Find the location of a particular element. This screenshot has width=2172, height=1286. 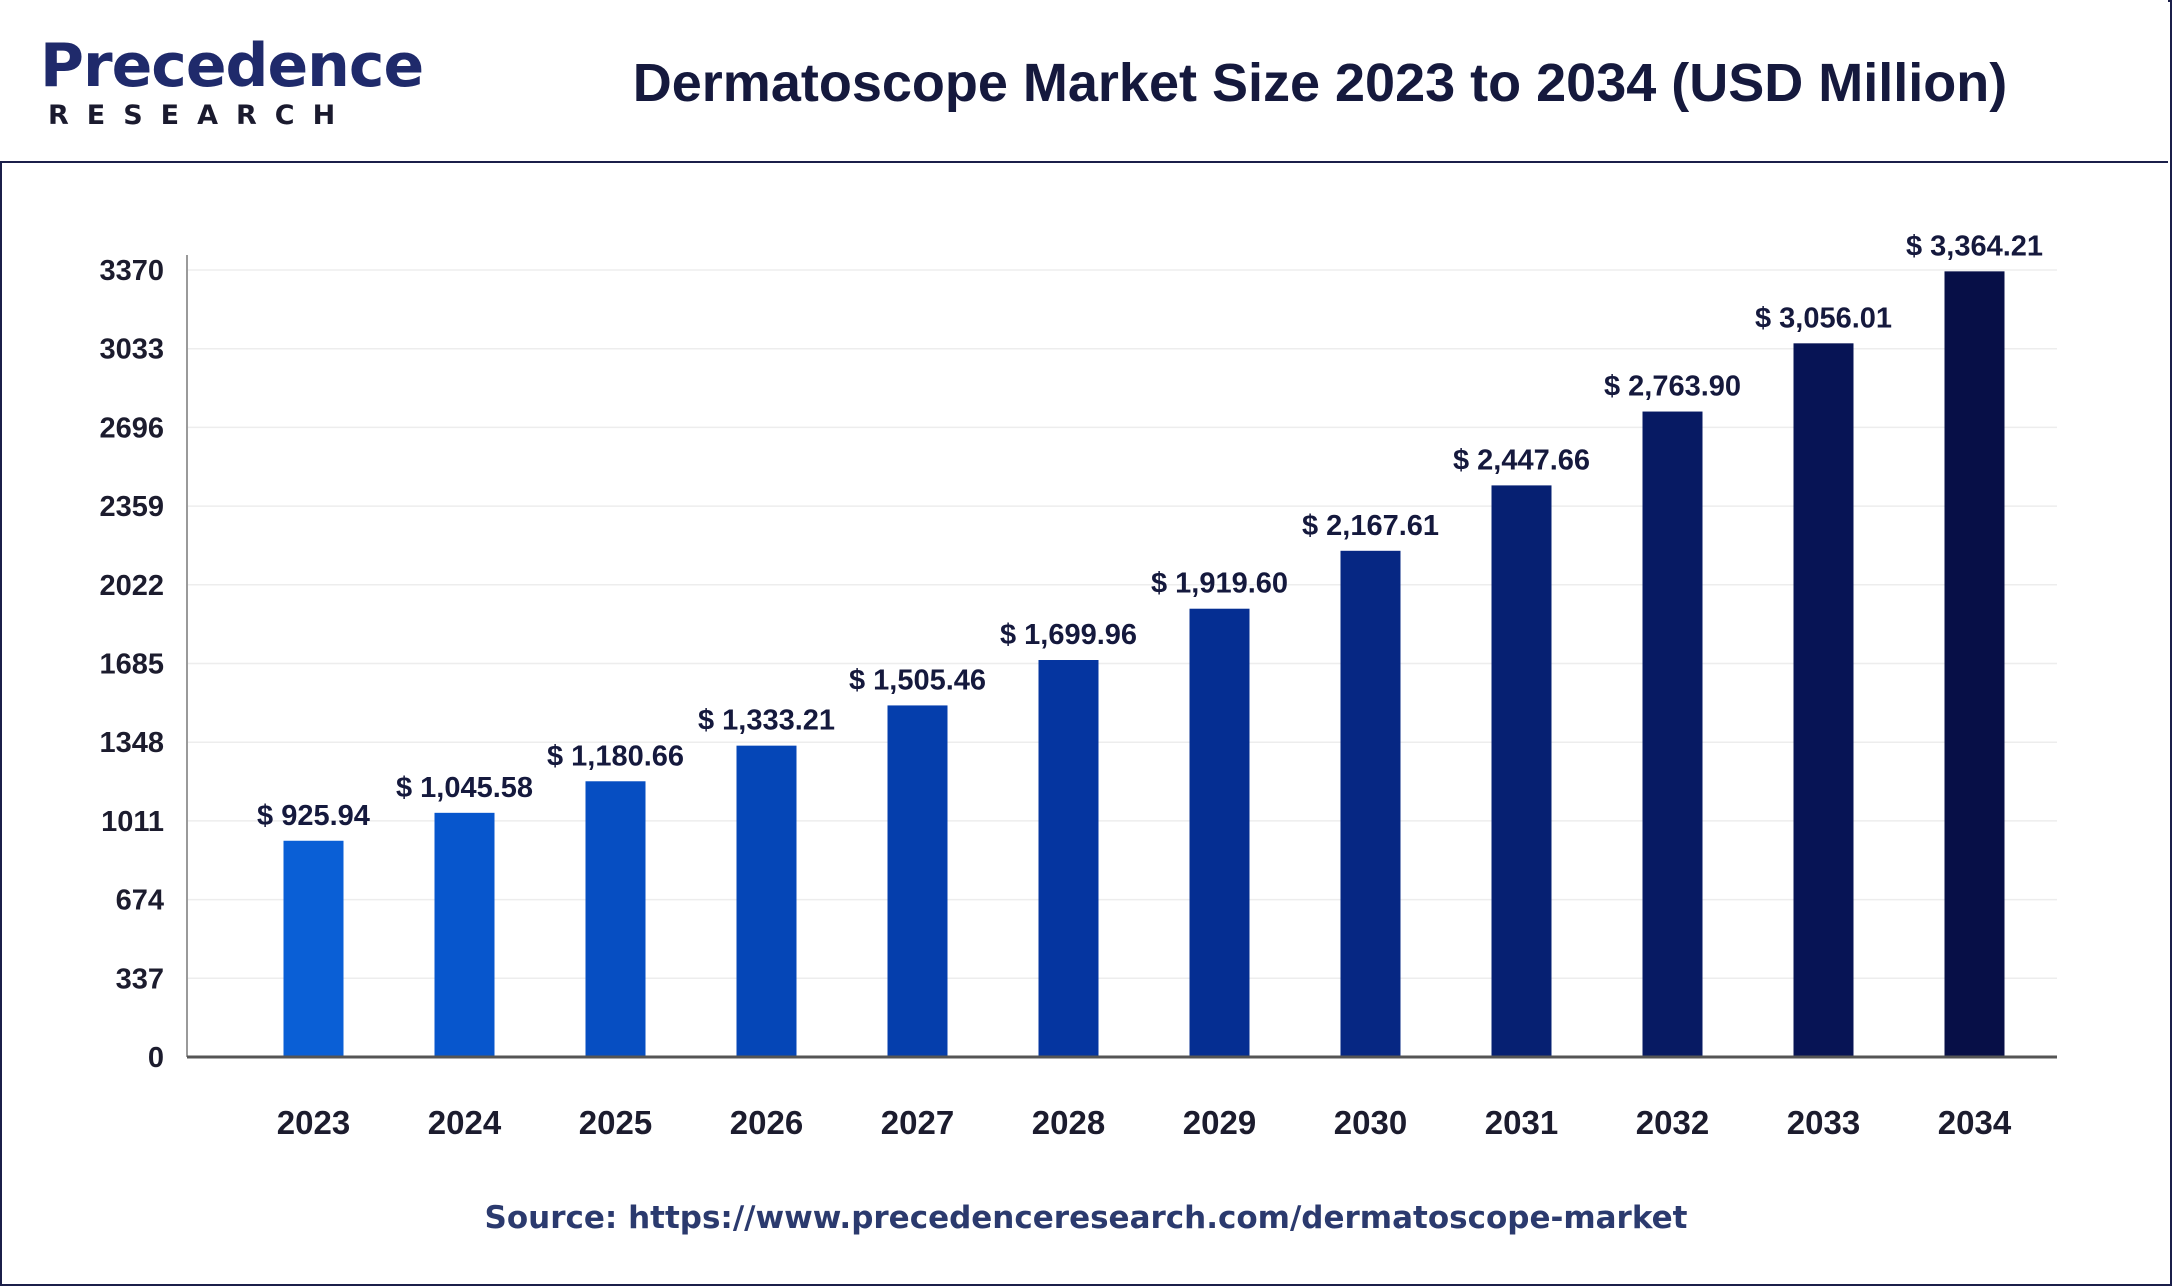

value-label-2028: $ 1,699.96 is located at coordinates (1068, 635).